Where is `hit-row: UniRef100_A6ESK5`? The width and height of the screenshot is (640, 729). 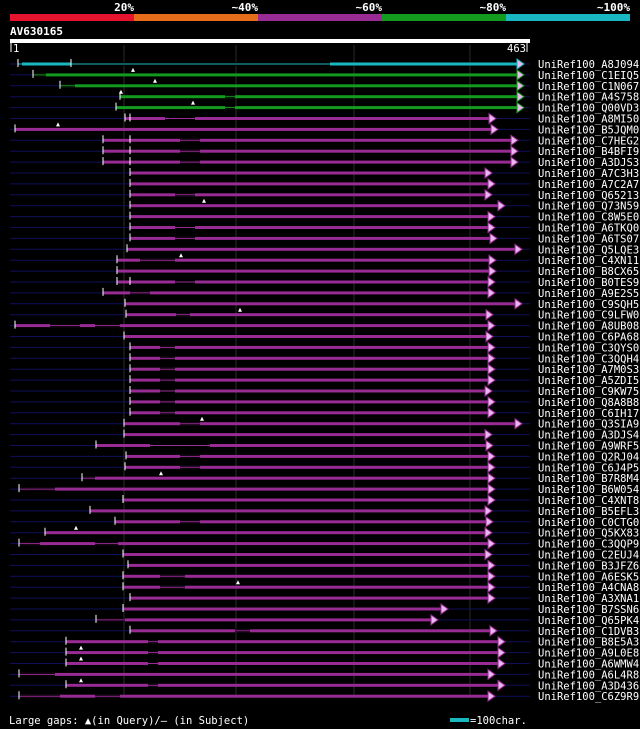 hit-row: UniRef100_A6ESK5 is located at coordinates (324, 576).